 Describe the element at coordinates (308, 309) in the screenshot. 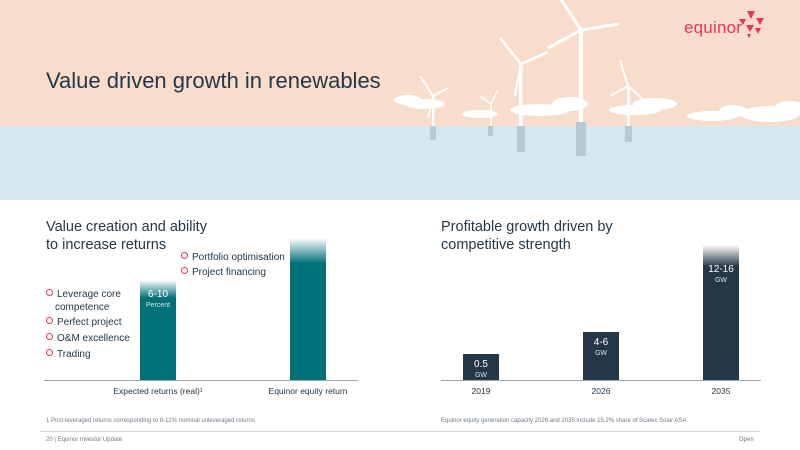

I see `equity-return-bar` at that location.